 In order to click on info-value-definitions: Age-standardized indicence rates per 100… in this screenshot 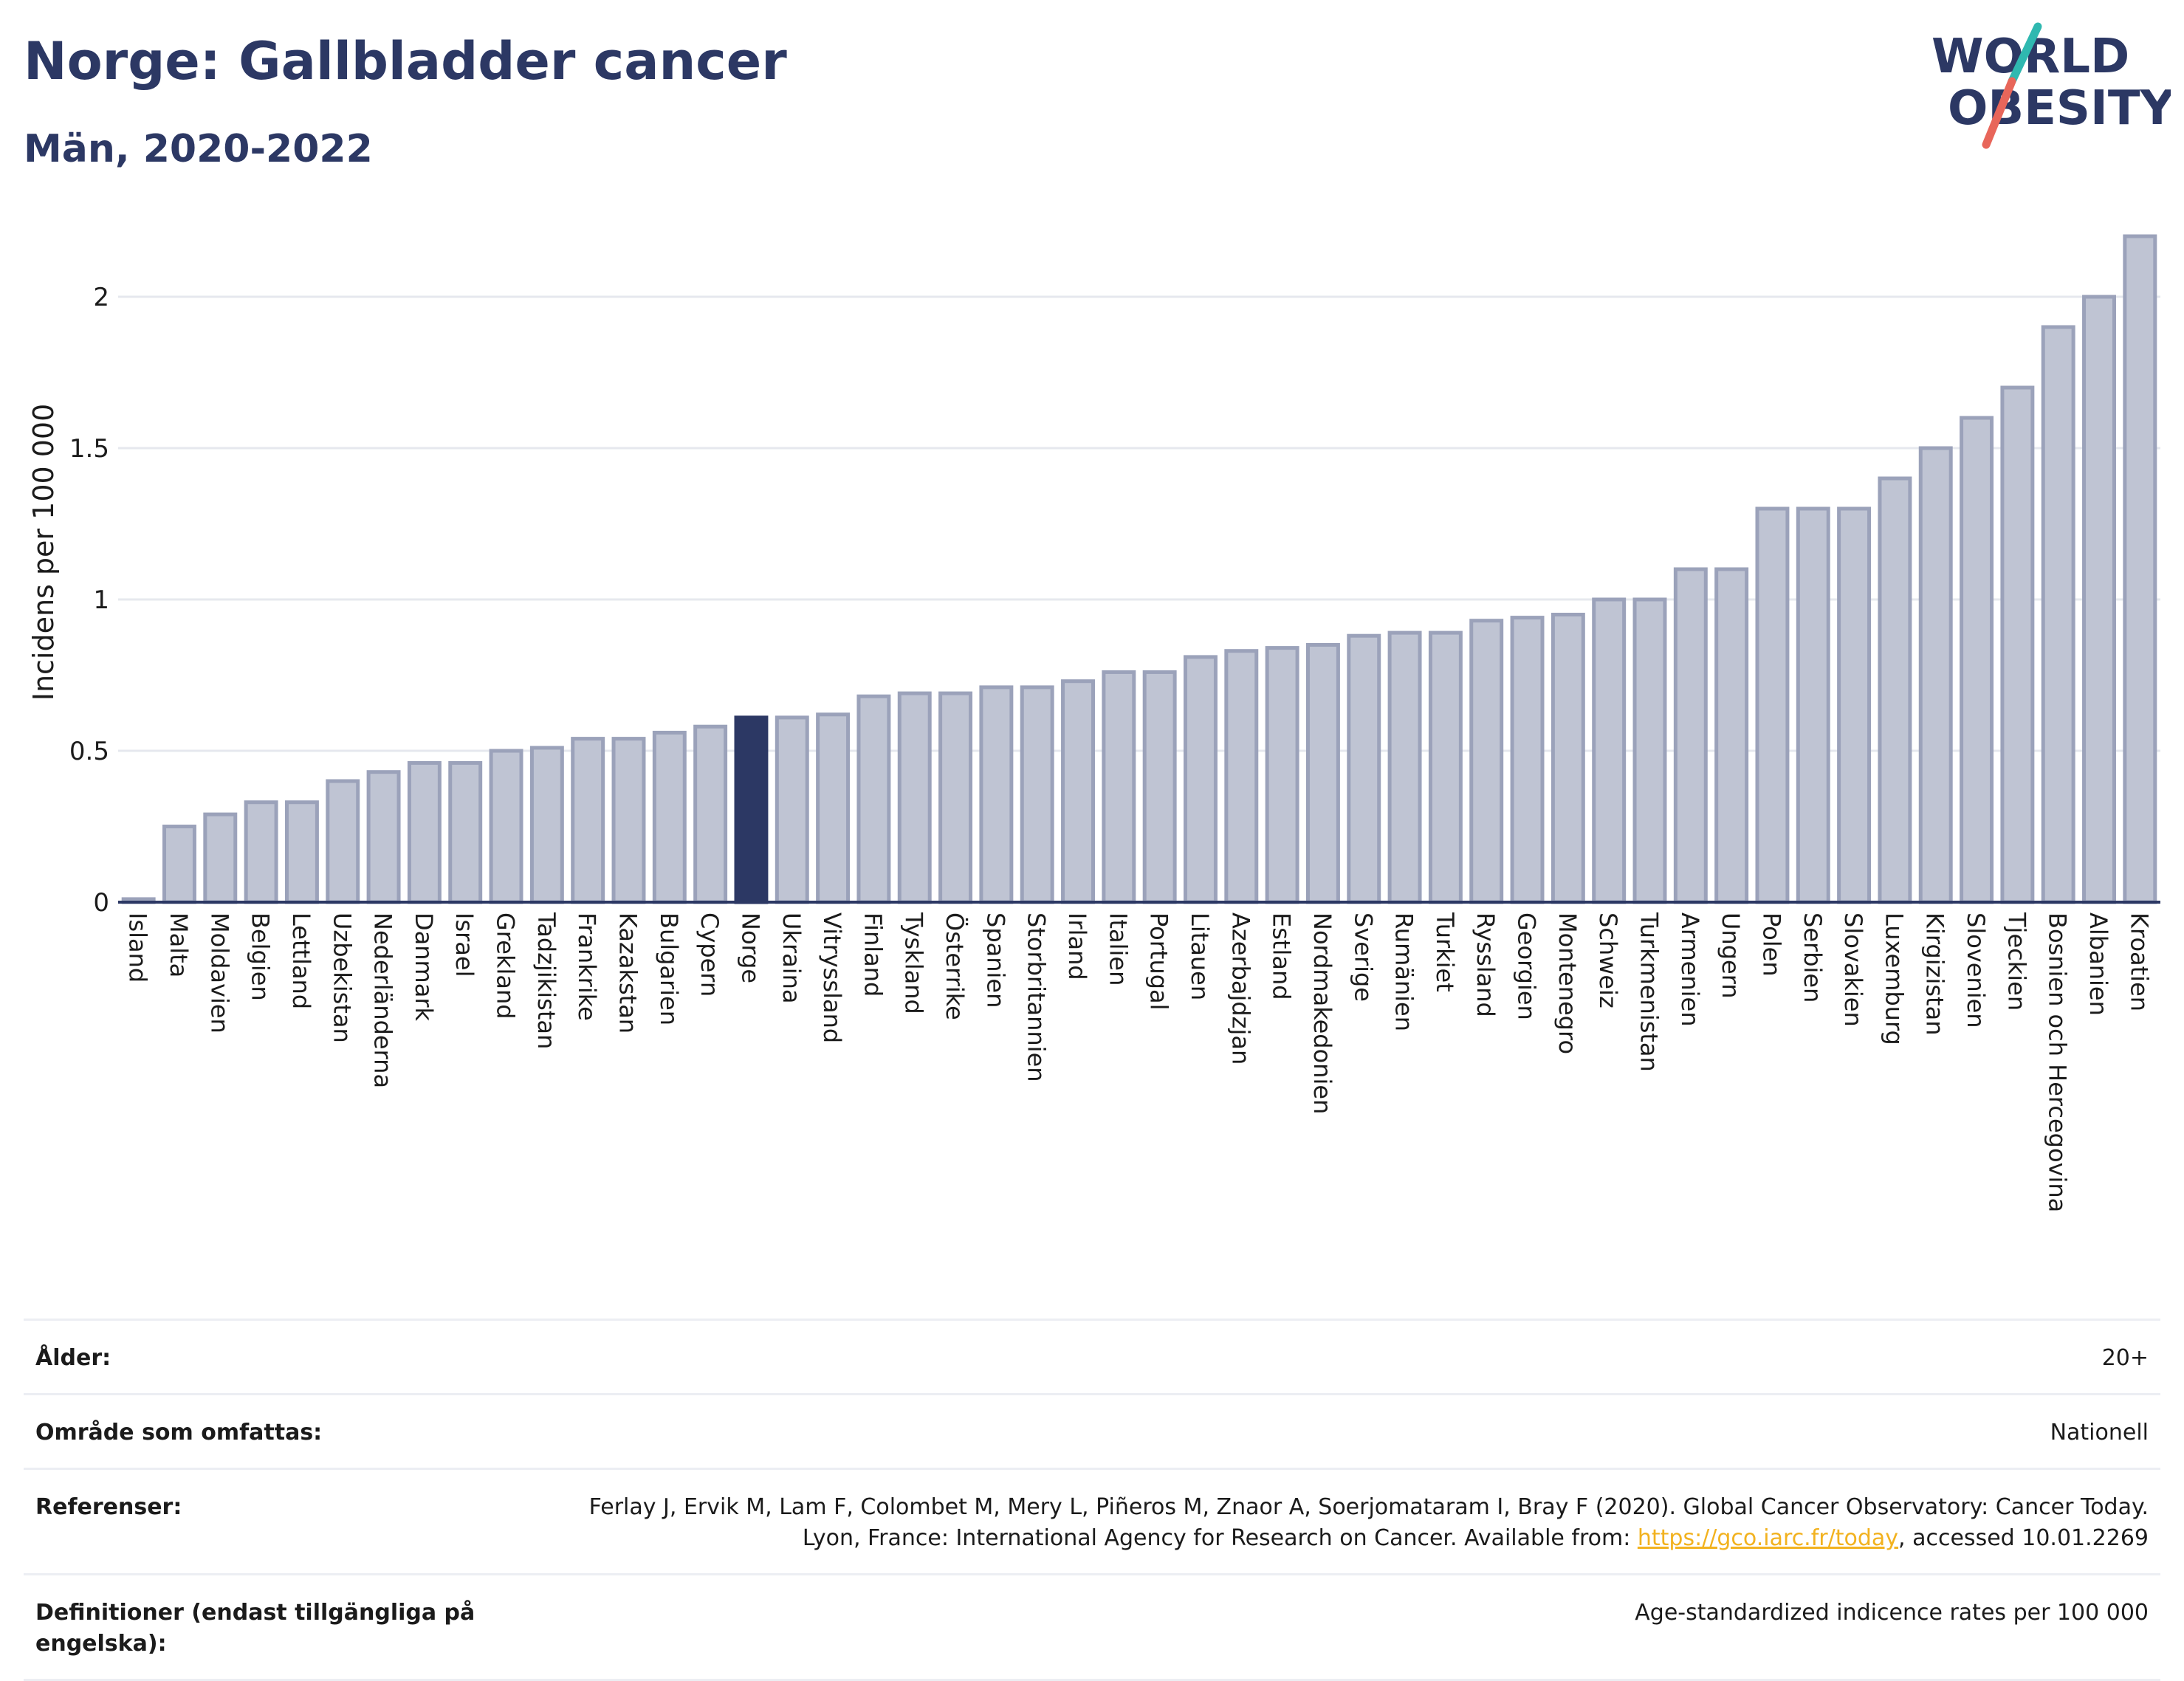, I will do `click(1892, 1613)`.